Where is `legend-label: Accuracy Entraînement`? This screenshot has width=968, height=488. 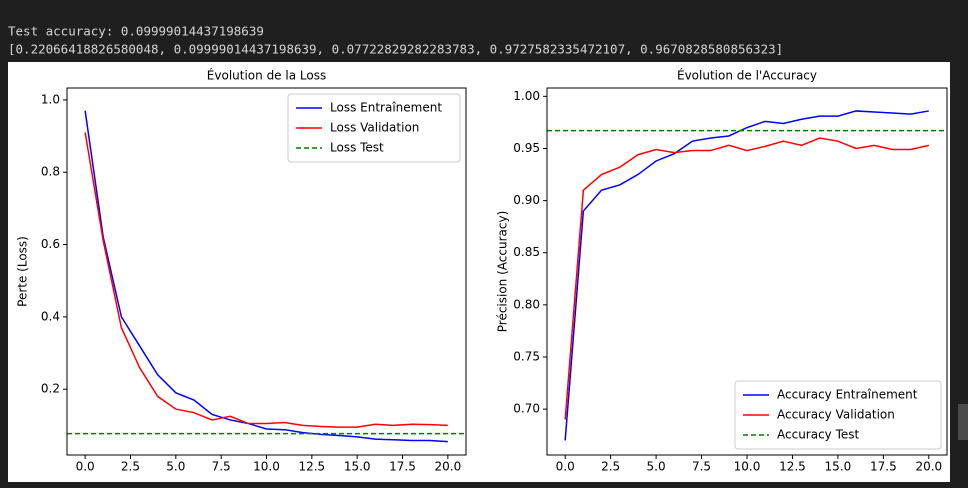 legend-label: Accuracy Entraînement is located at coordinates (847, 395).